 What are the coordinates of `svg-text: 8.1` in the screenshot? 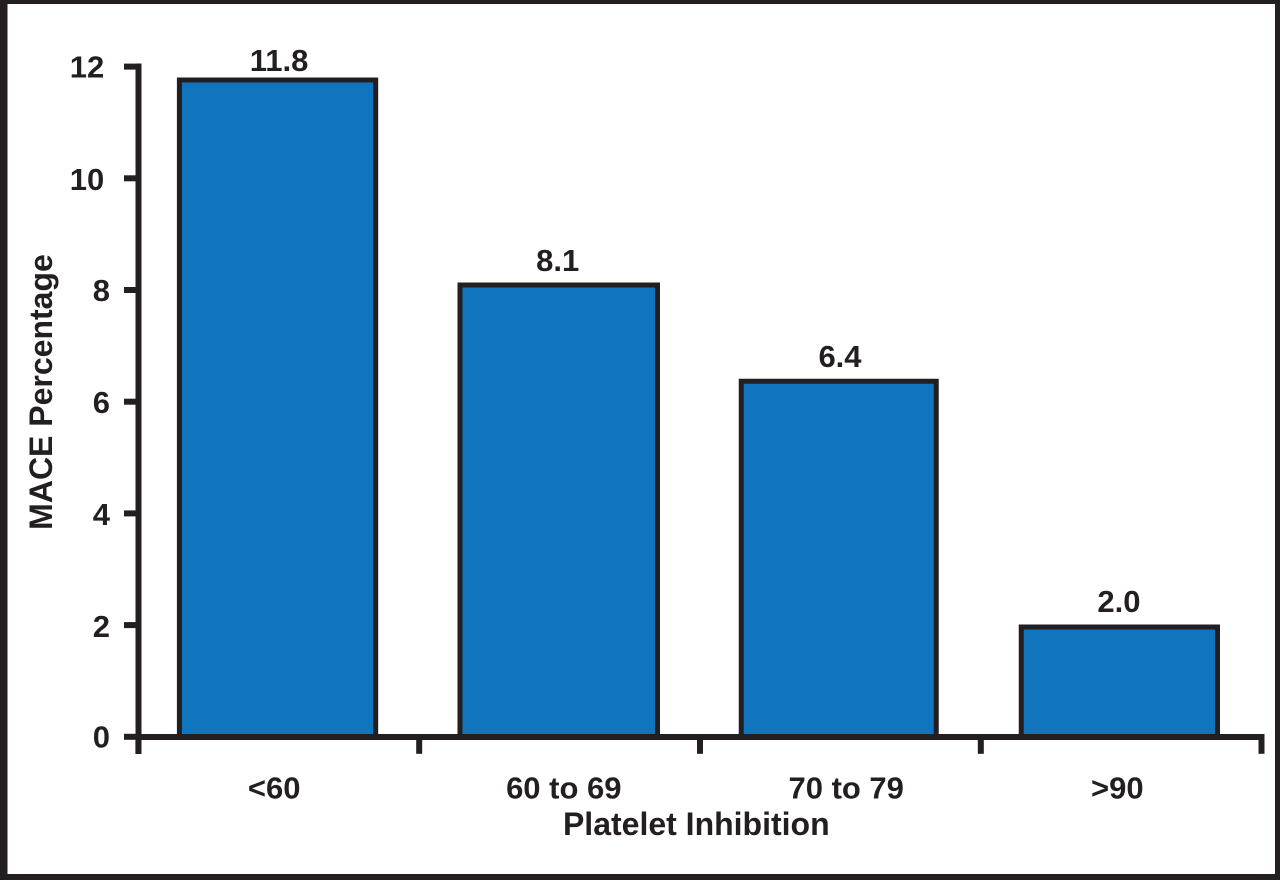 It's located at (557, 260).